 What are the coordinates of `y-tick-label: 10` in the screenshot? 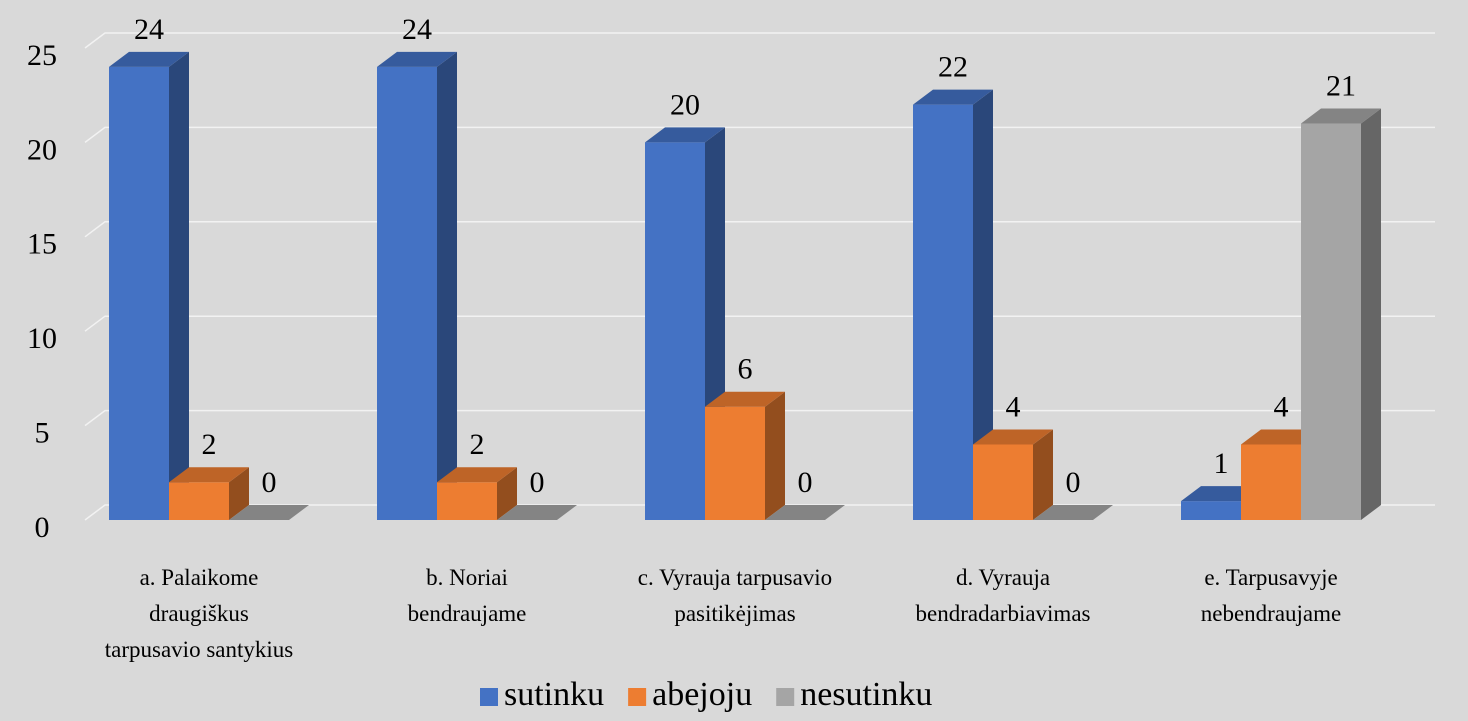 It's located at (42, 338).